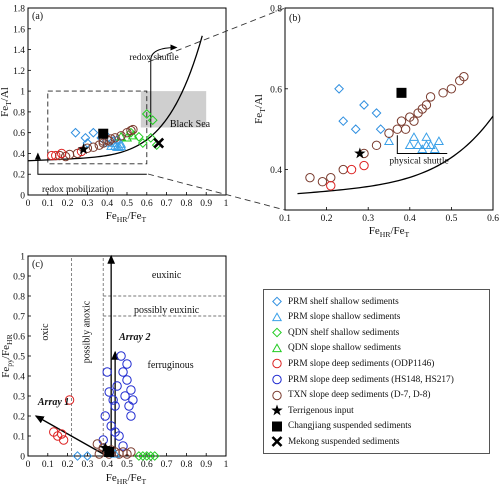  Describe the element at coordinates (19, 72) in the screenshot. I see `y-tick-label: 1.2` at that location.